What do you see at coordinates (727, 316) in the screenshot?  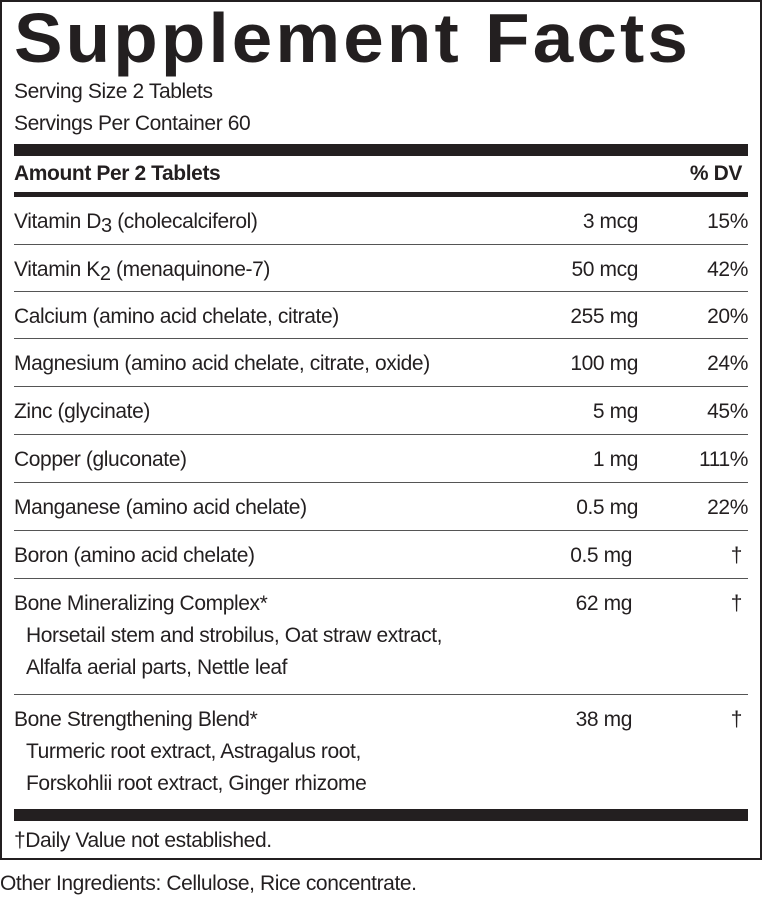 I see `nutrient-dv: 20%` at bounding box center [727, 316].